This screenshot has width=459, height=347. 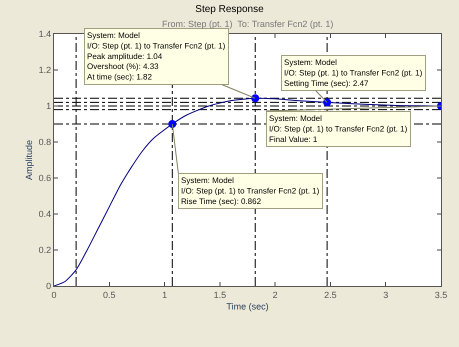 What do you see at coordinates (45, 34) in the screenshot?
I see `y-tick-label: 1.4` at bounding box center [45, 34].